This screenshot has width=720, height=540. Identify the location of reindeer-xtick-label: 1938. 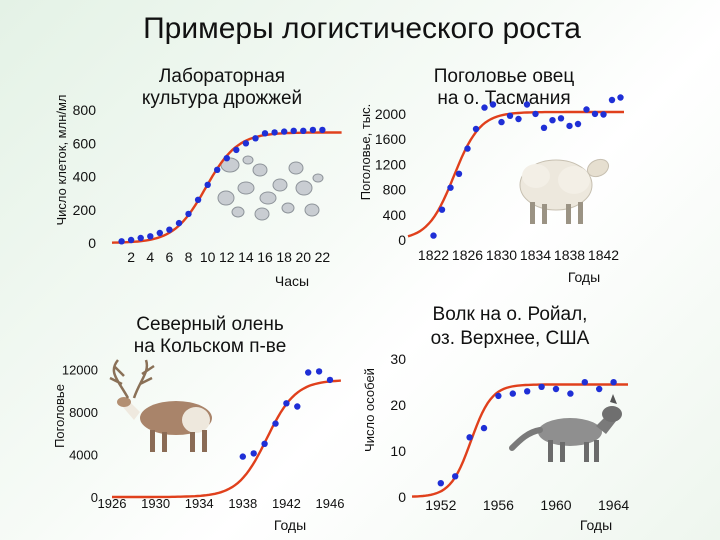
(242, 503).